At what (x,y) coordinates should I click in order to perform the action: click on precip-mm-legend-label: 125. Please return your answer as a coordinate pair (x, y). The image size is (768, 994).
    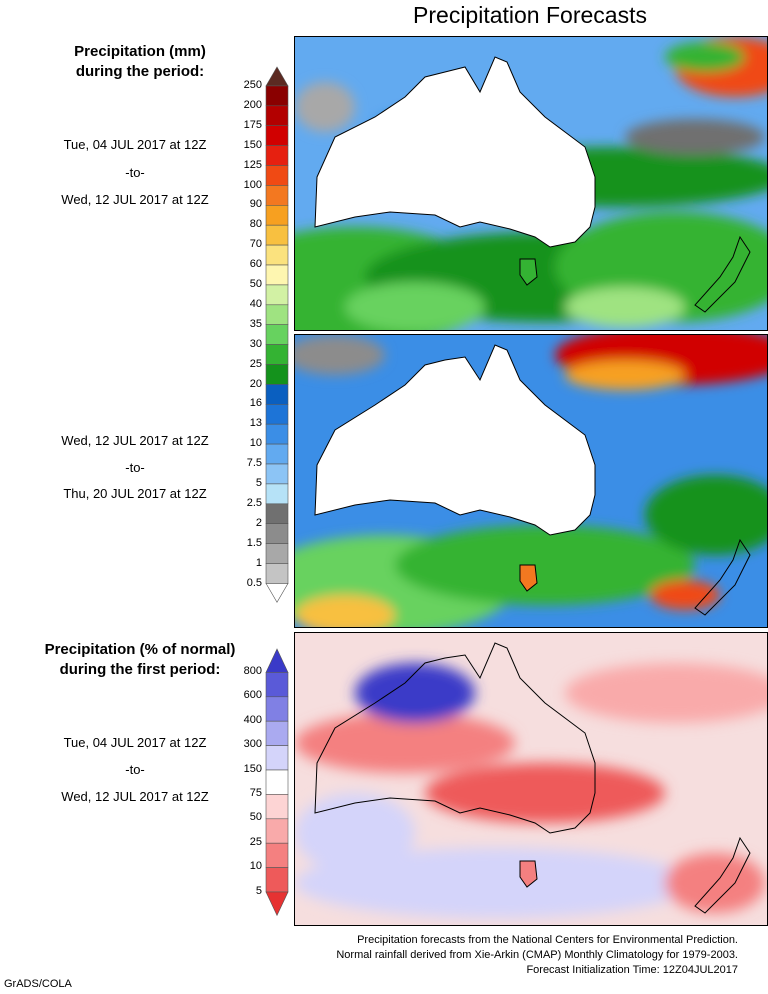
    Looking at the image, I should click on (252, 164).